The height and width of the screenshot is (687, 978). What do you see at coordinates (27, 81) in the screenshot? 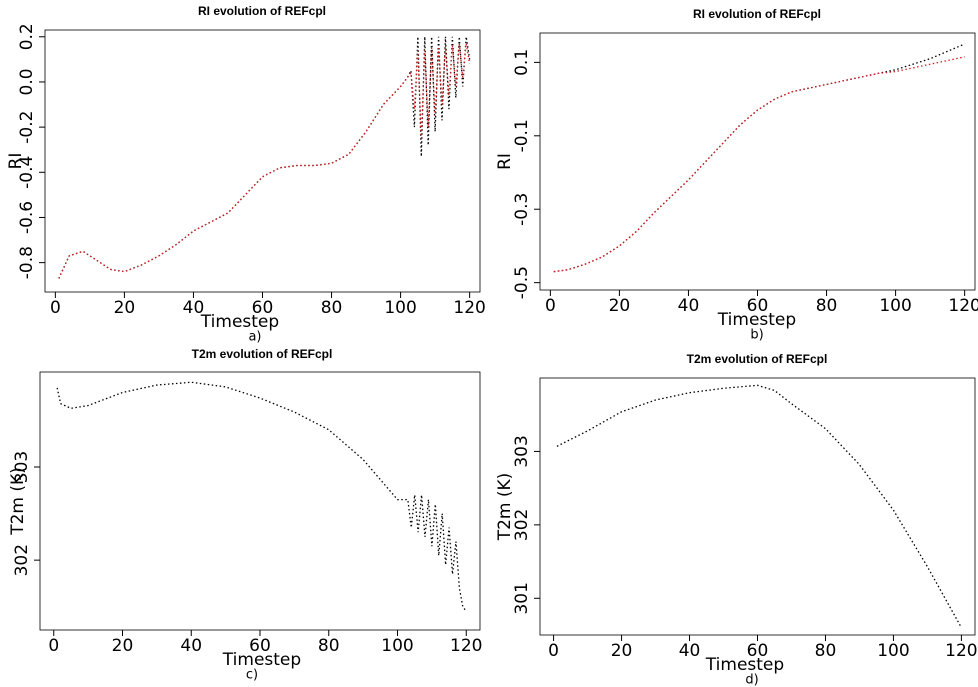
I see `y-tick-label: 0.0` at bounding box center [27, 81].